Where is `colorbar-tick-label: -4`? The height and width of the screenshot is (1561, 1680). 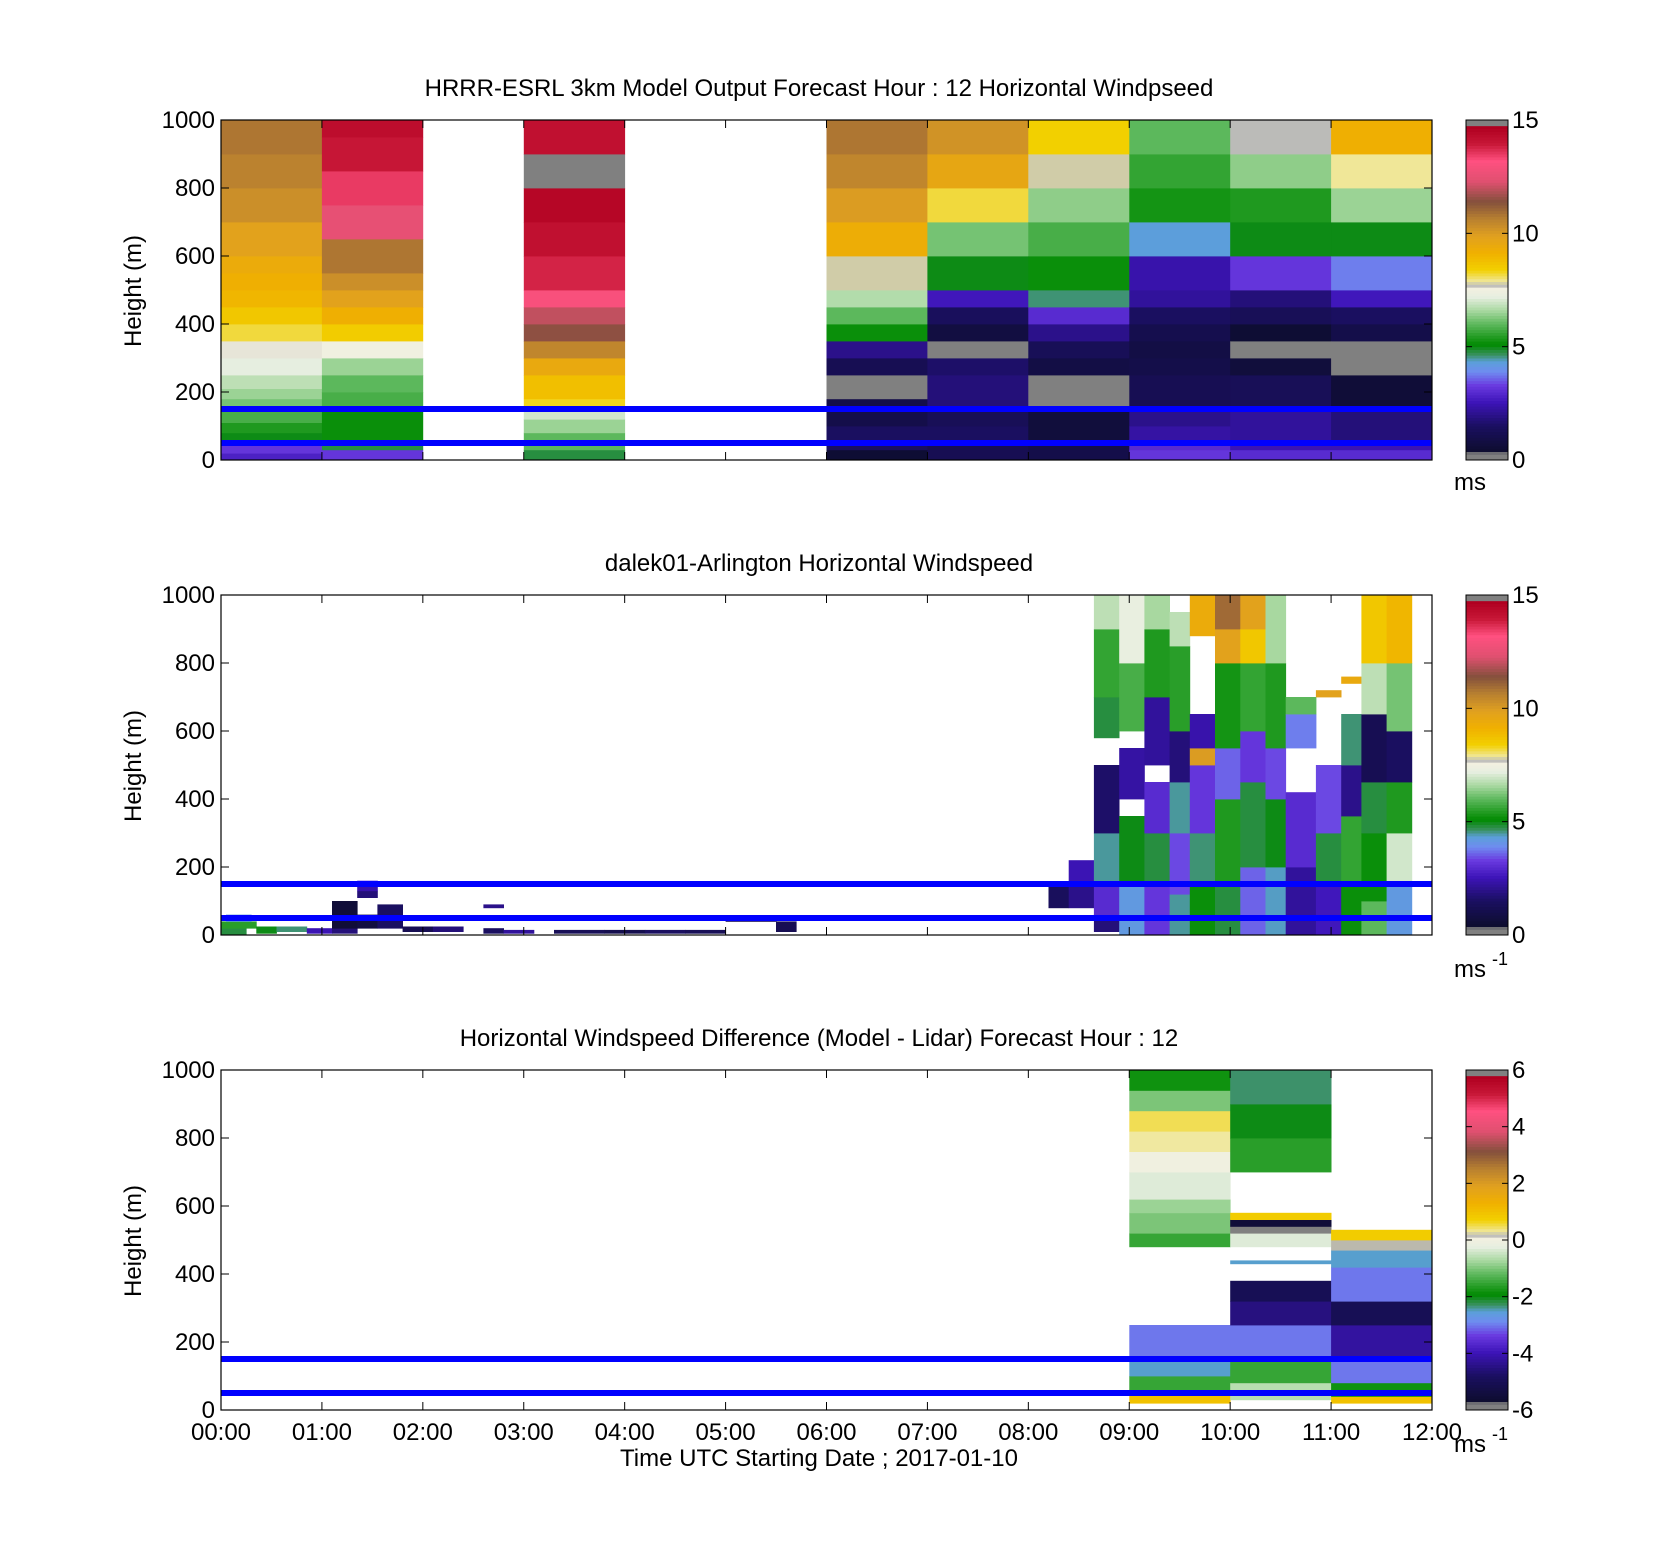
colorbar-tick-label: -4 is located at coordinates (1522, 1353).